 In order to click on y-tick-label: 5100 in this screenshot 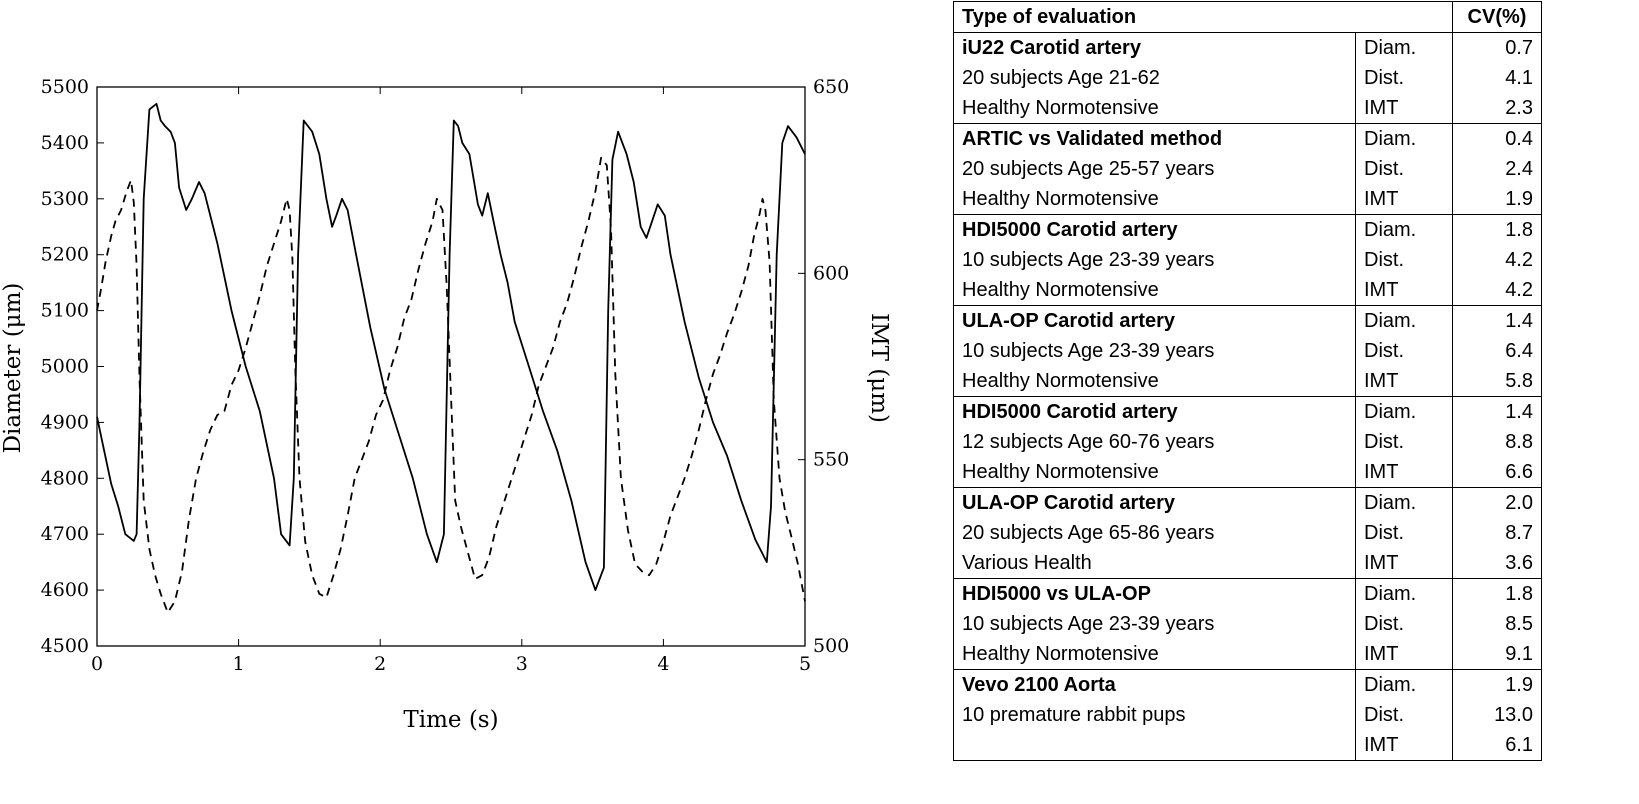, I will do `click(65, 311)`.